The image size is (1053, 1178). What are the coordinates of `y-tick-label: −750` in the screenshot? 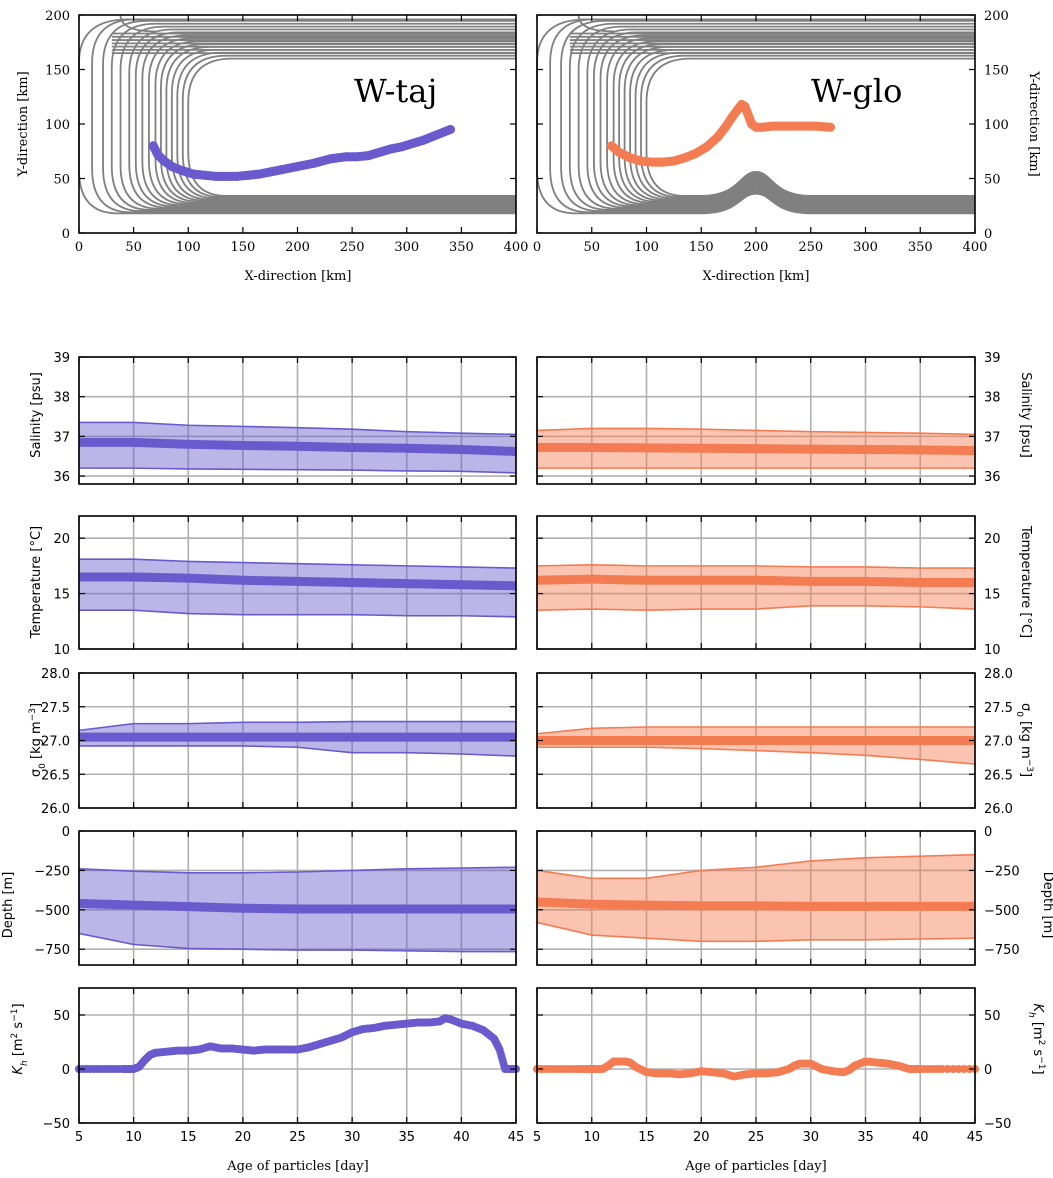 It's located at (52, 950).